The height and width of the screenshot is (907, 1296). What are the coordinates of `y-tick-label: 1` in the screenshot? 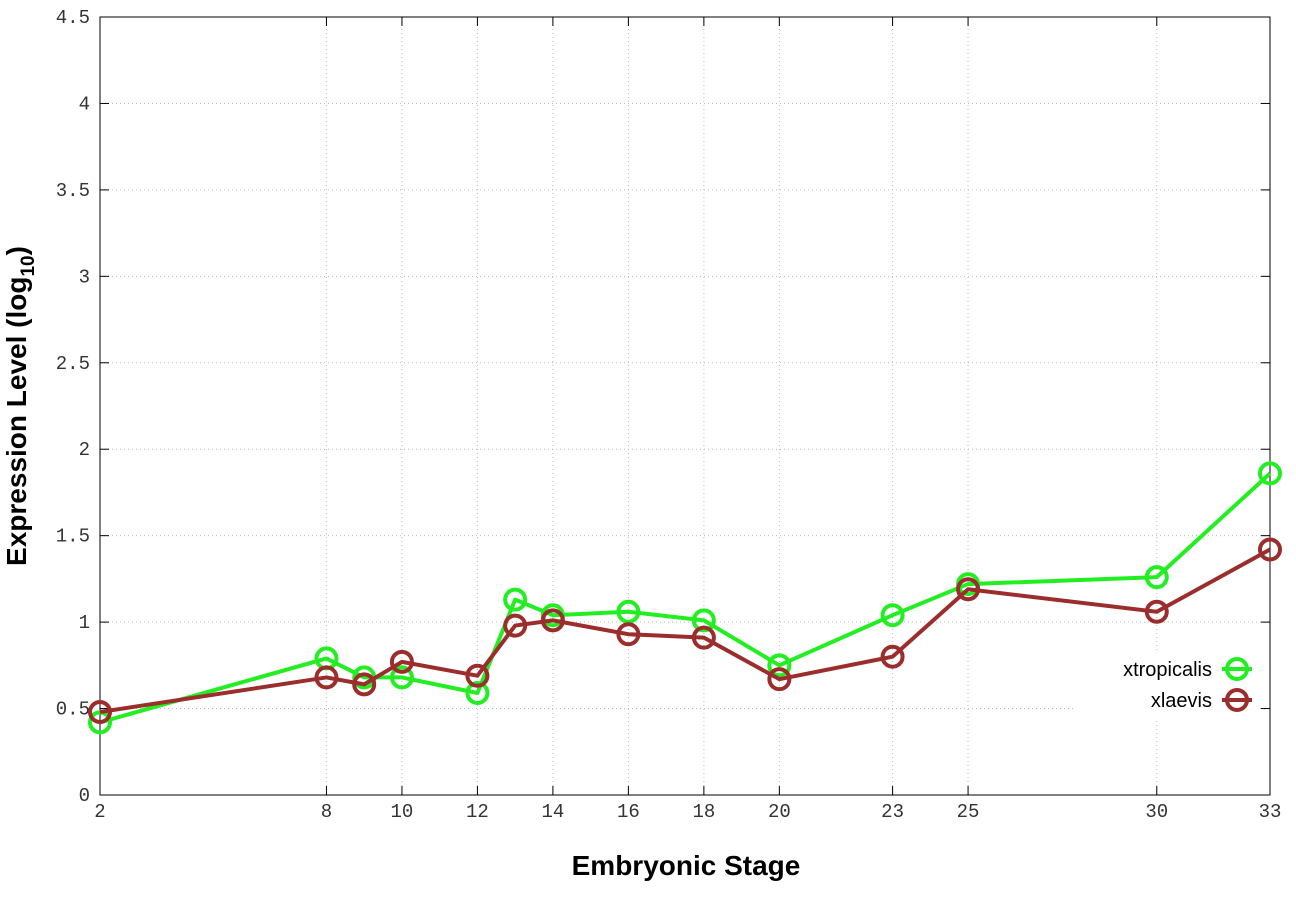 It's located at (84, 623).